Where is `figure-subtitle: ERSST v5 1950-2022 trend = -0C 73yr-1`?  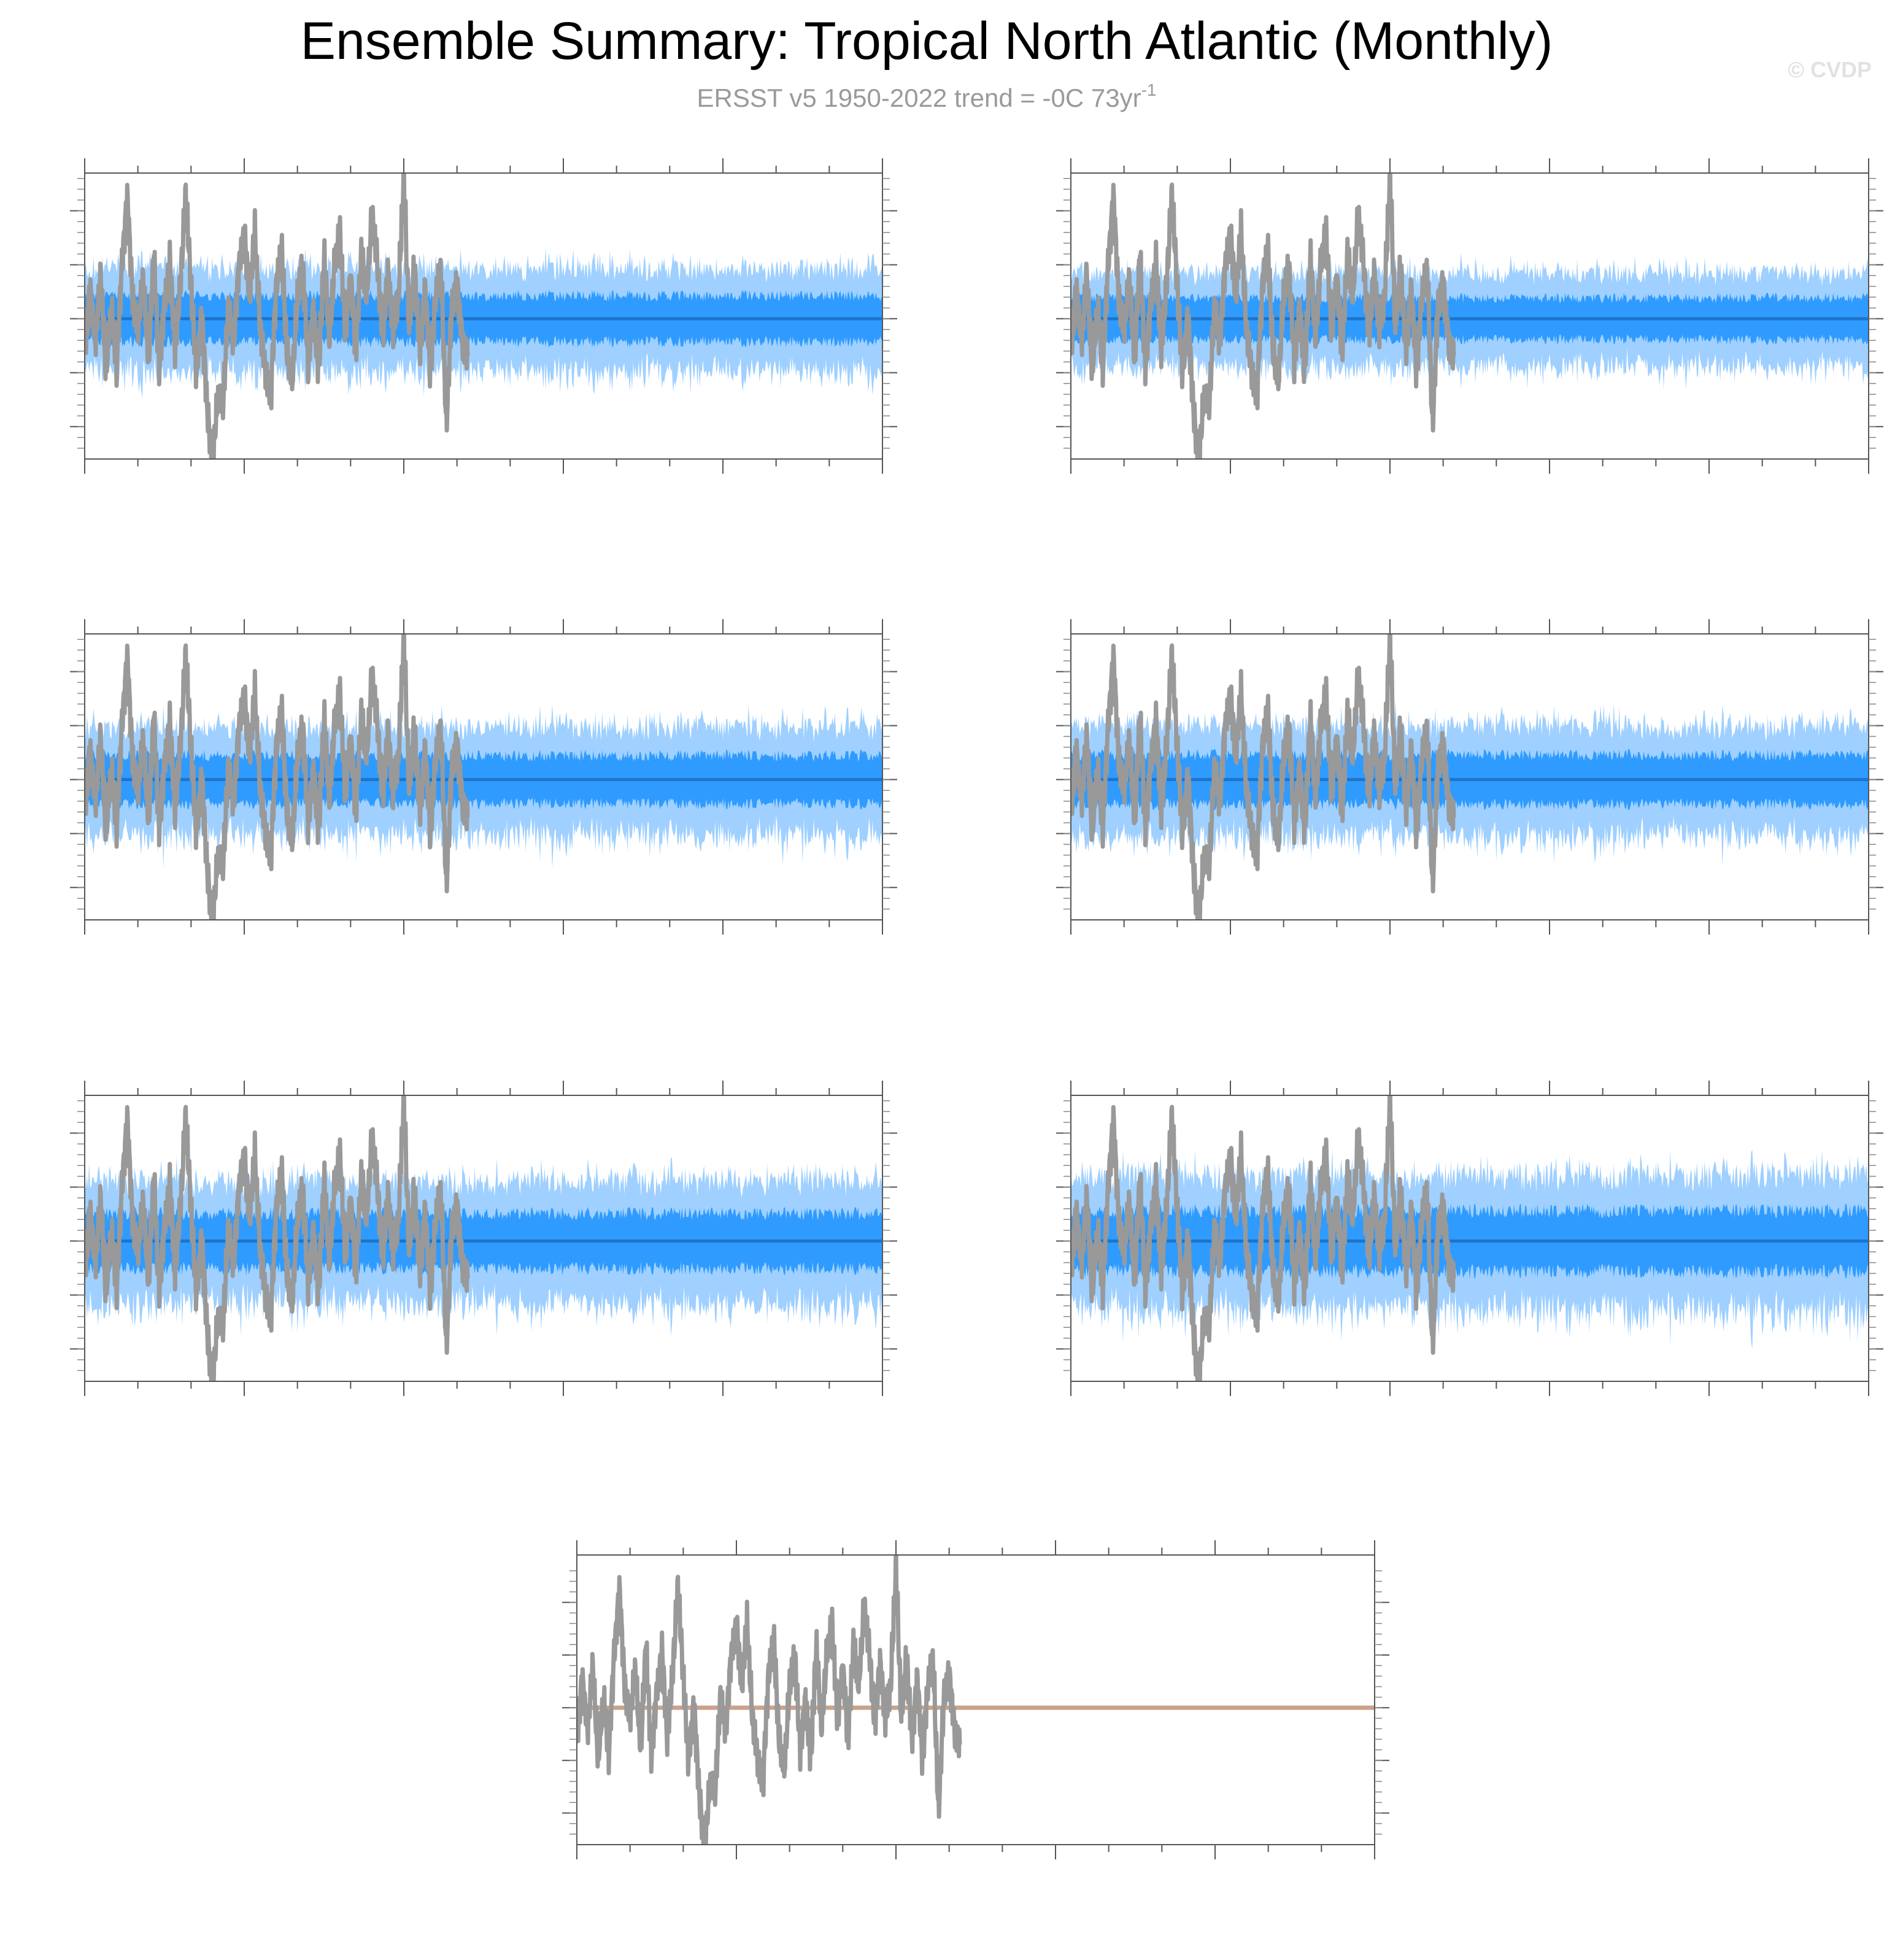 figure-subtitle: ERSST v5 1950-2022 trend = -0C 73yr-1 is located at coordinates (927, 96).